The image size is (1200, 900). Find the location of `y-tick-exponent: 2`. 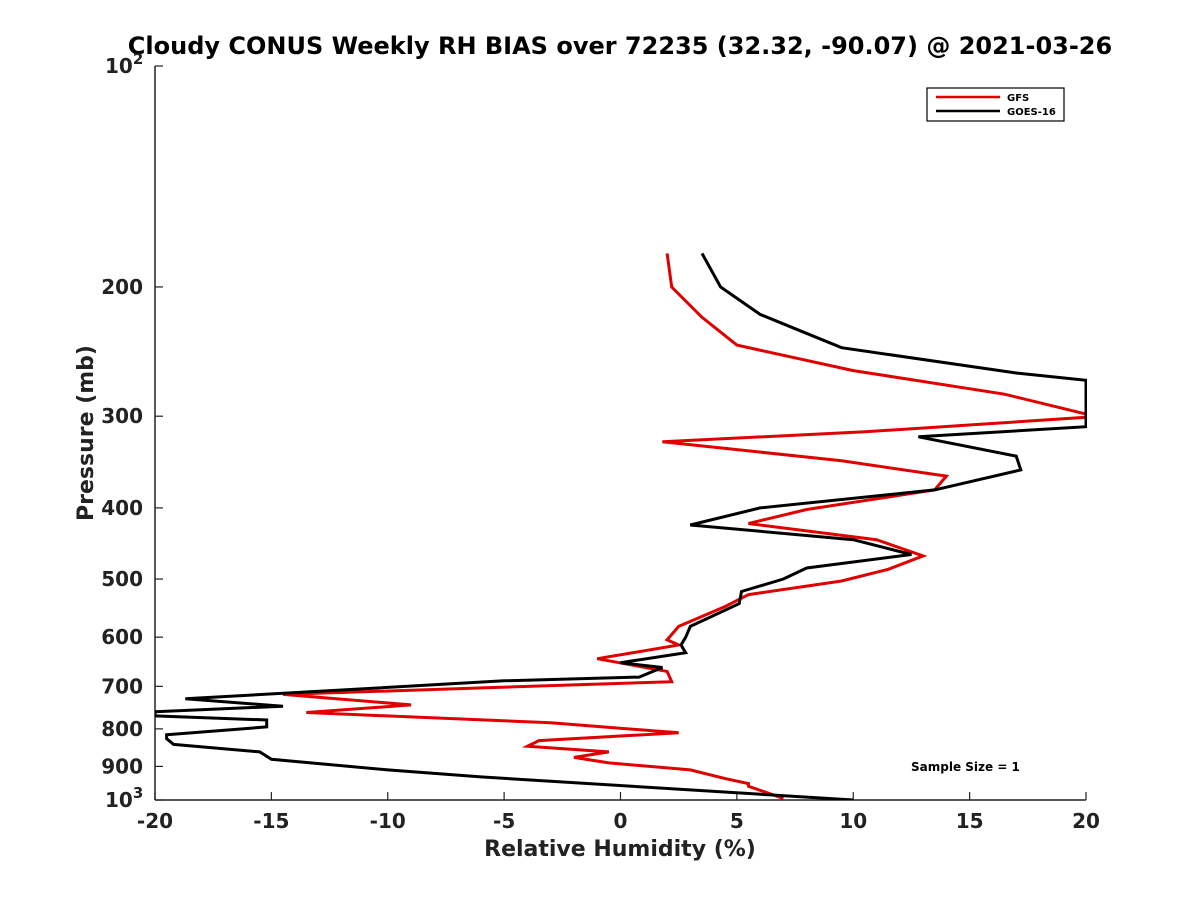

y-tick-exponent: 2 is located at coordinates (138, 59).